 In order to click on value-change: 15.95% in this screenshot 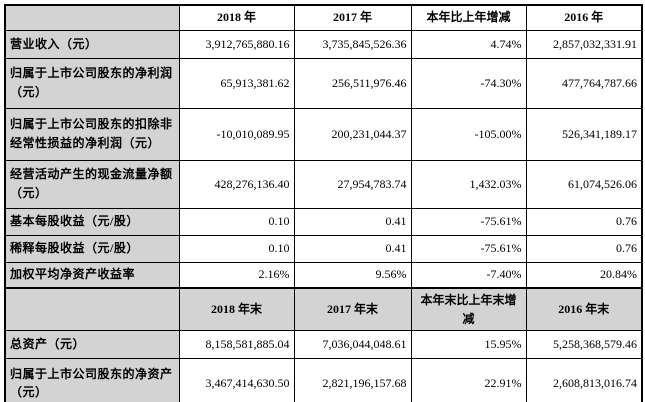, I will do `click(468, 345)`.